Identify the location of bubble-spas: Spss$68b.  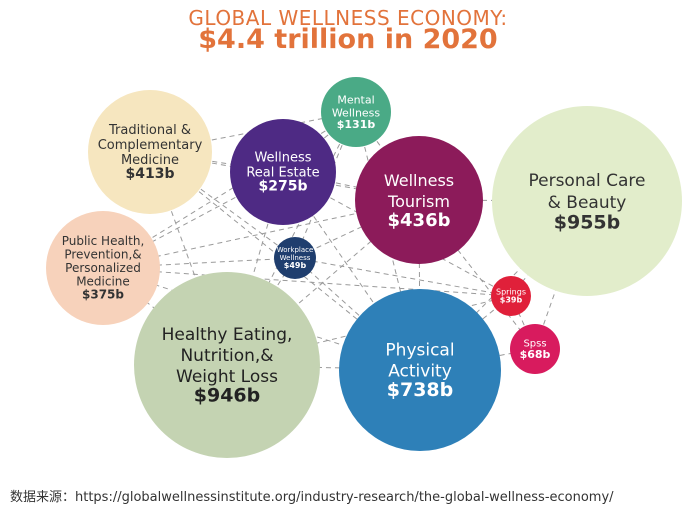
(535, 349).